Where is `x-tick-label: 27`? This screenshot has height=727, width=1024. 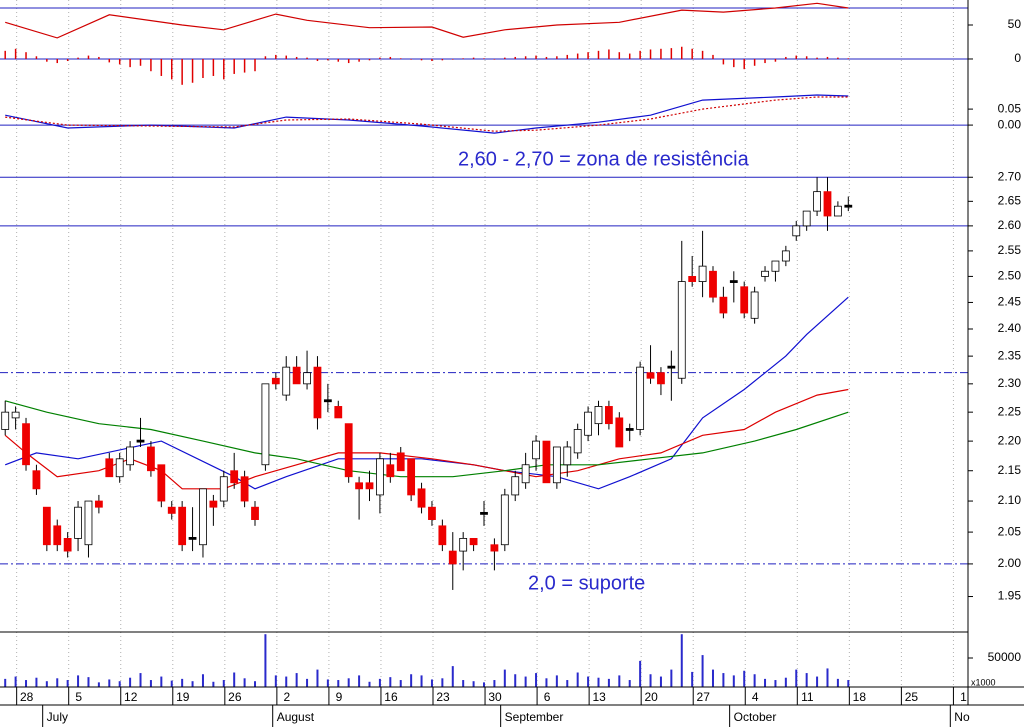 x-tick-label: 27 is located at coordinates (704, 697).